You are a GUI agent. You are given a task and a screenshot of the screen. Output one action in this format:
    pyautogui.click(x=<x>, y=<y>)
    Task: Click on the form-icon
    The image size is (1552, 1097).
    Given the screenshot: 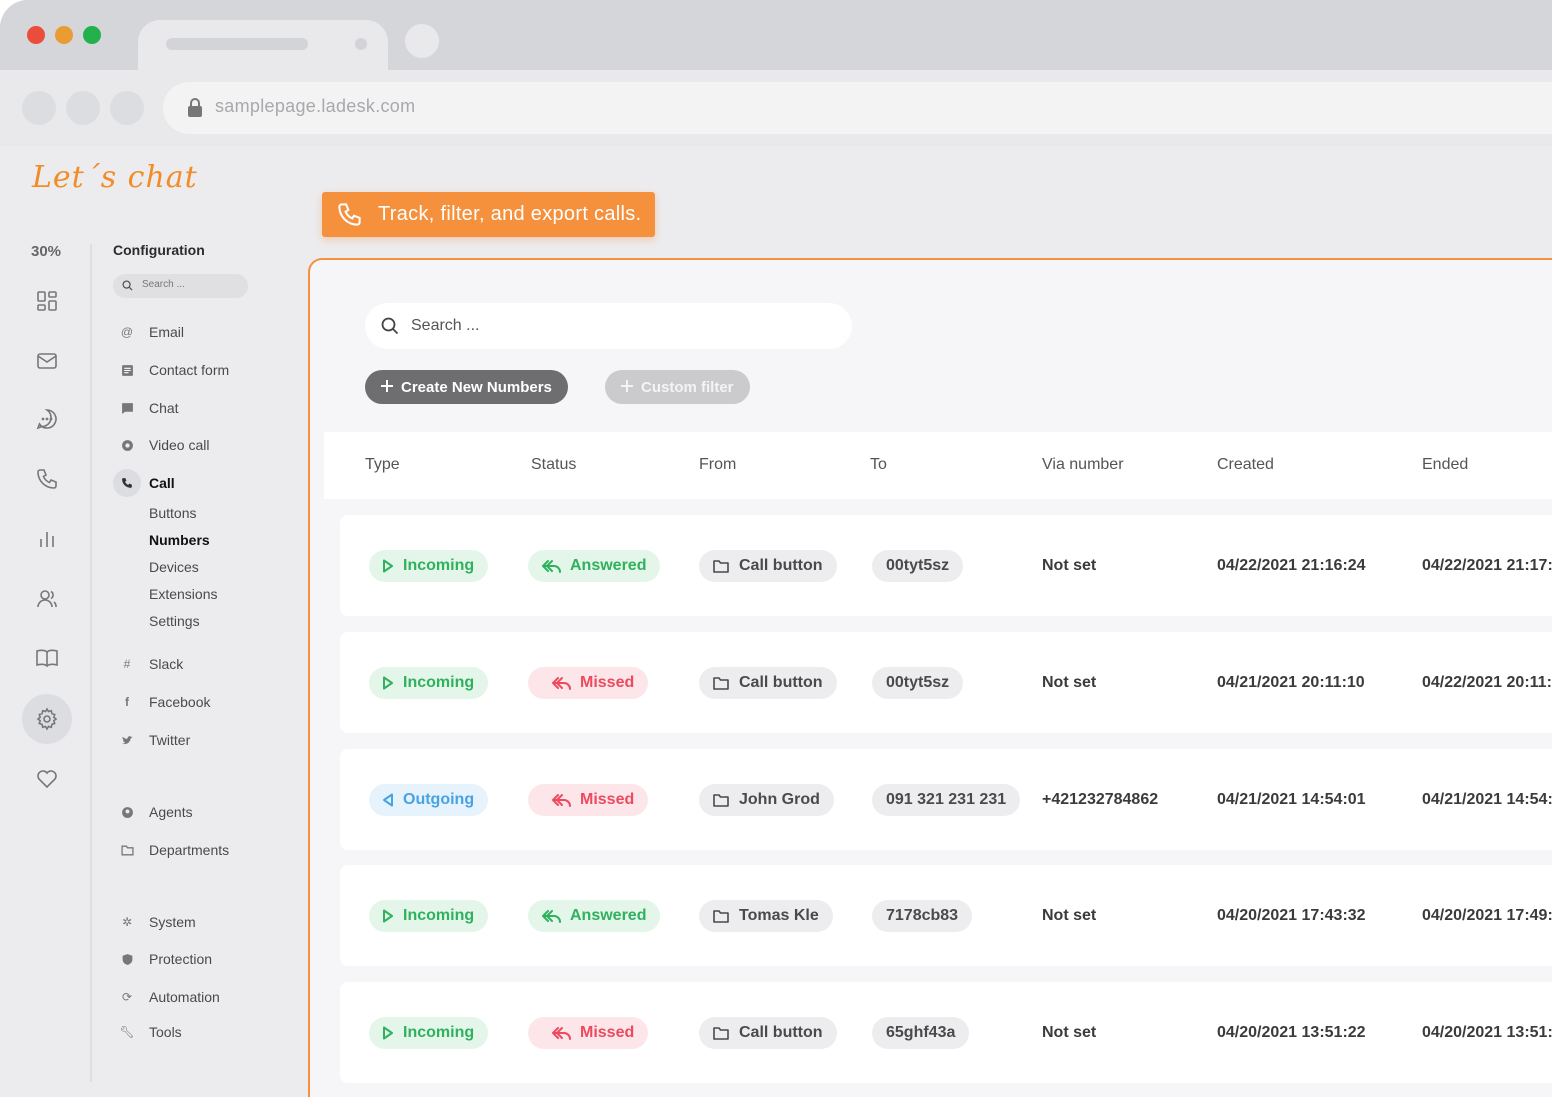 What is the action you would take?
    pyautogui.click(x=127, y=370)
    